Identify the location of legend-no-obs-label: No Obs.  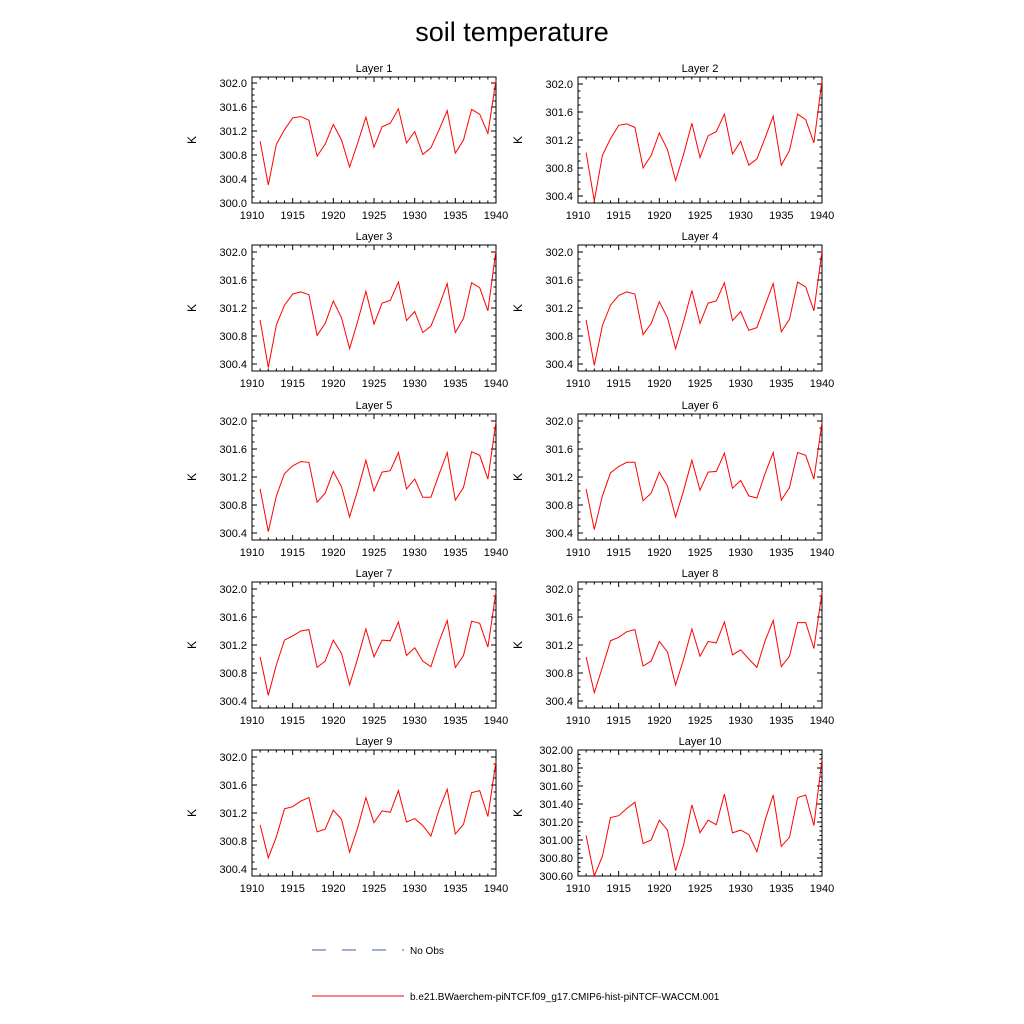
(427, 951).